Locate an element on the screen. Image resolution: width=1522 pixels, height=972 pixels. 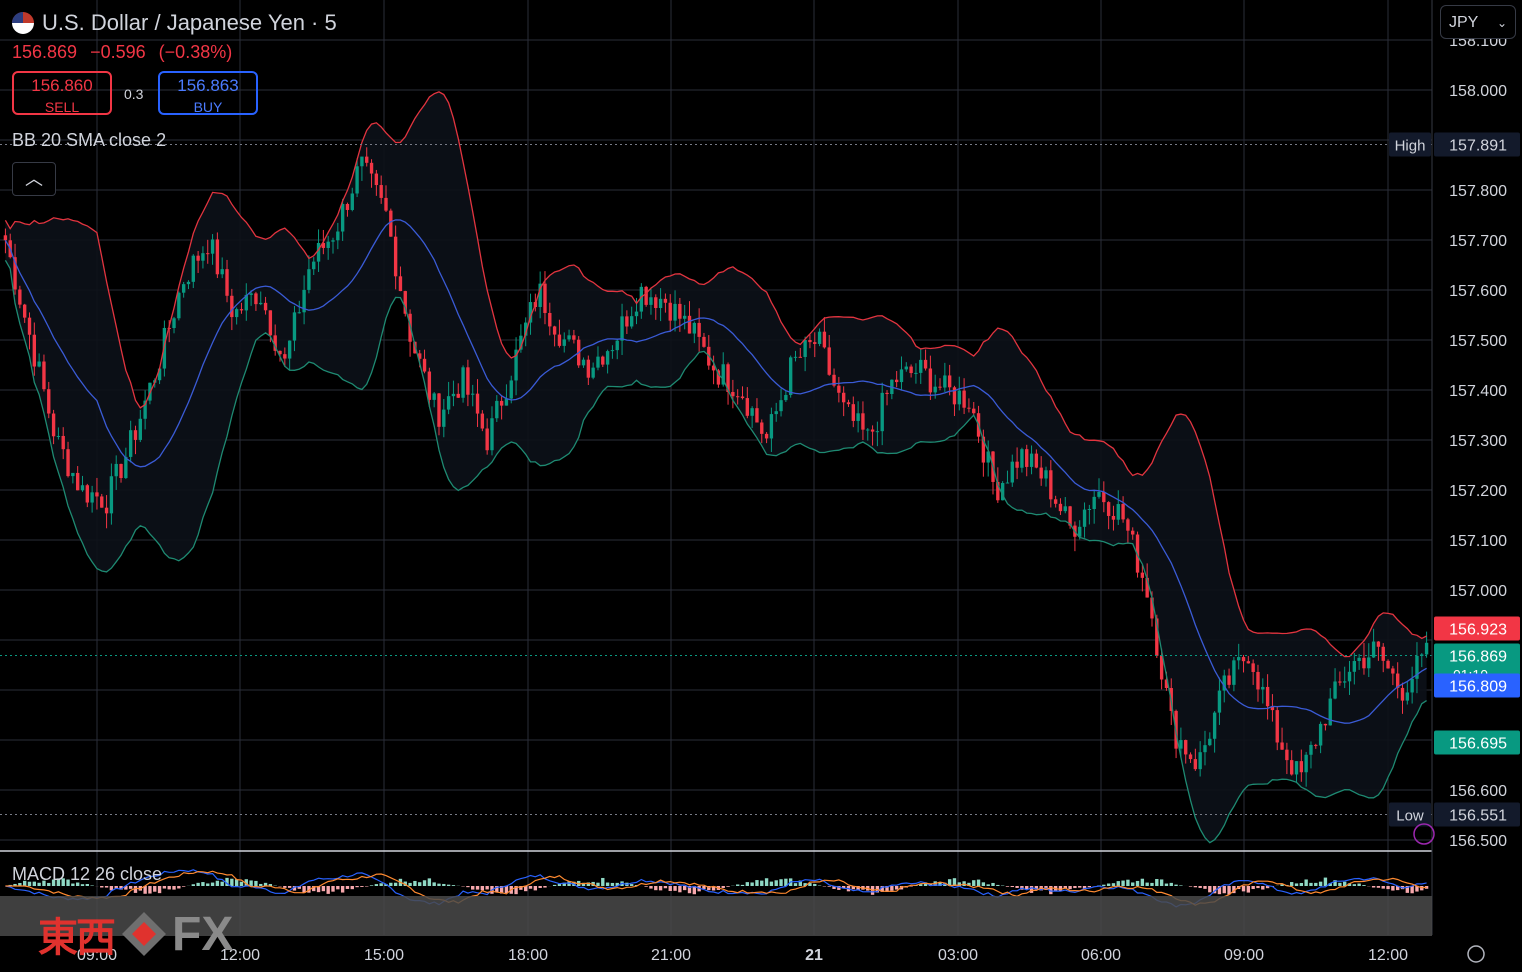
symbol-header: U.S. Dollar / Japanese Yen · 5 is located at coordinates (174, 23).